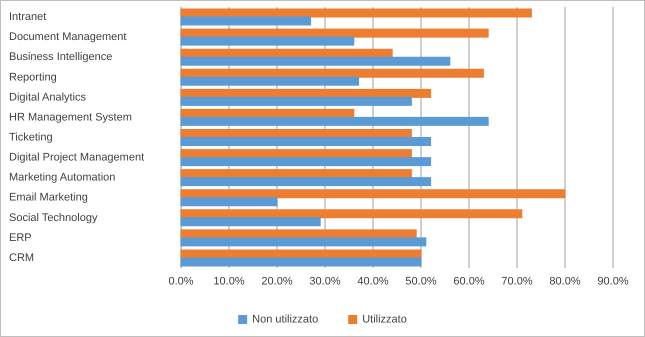 Image resolution: width=645 pixels, height=337 pixels. What do you see at coordinates (76, 158) in the screenshot?
I see `y-tick-label: Digital Project Management` at bounding box center [76, 158].